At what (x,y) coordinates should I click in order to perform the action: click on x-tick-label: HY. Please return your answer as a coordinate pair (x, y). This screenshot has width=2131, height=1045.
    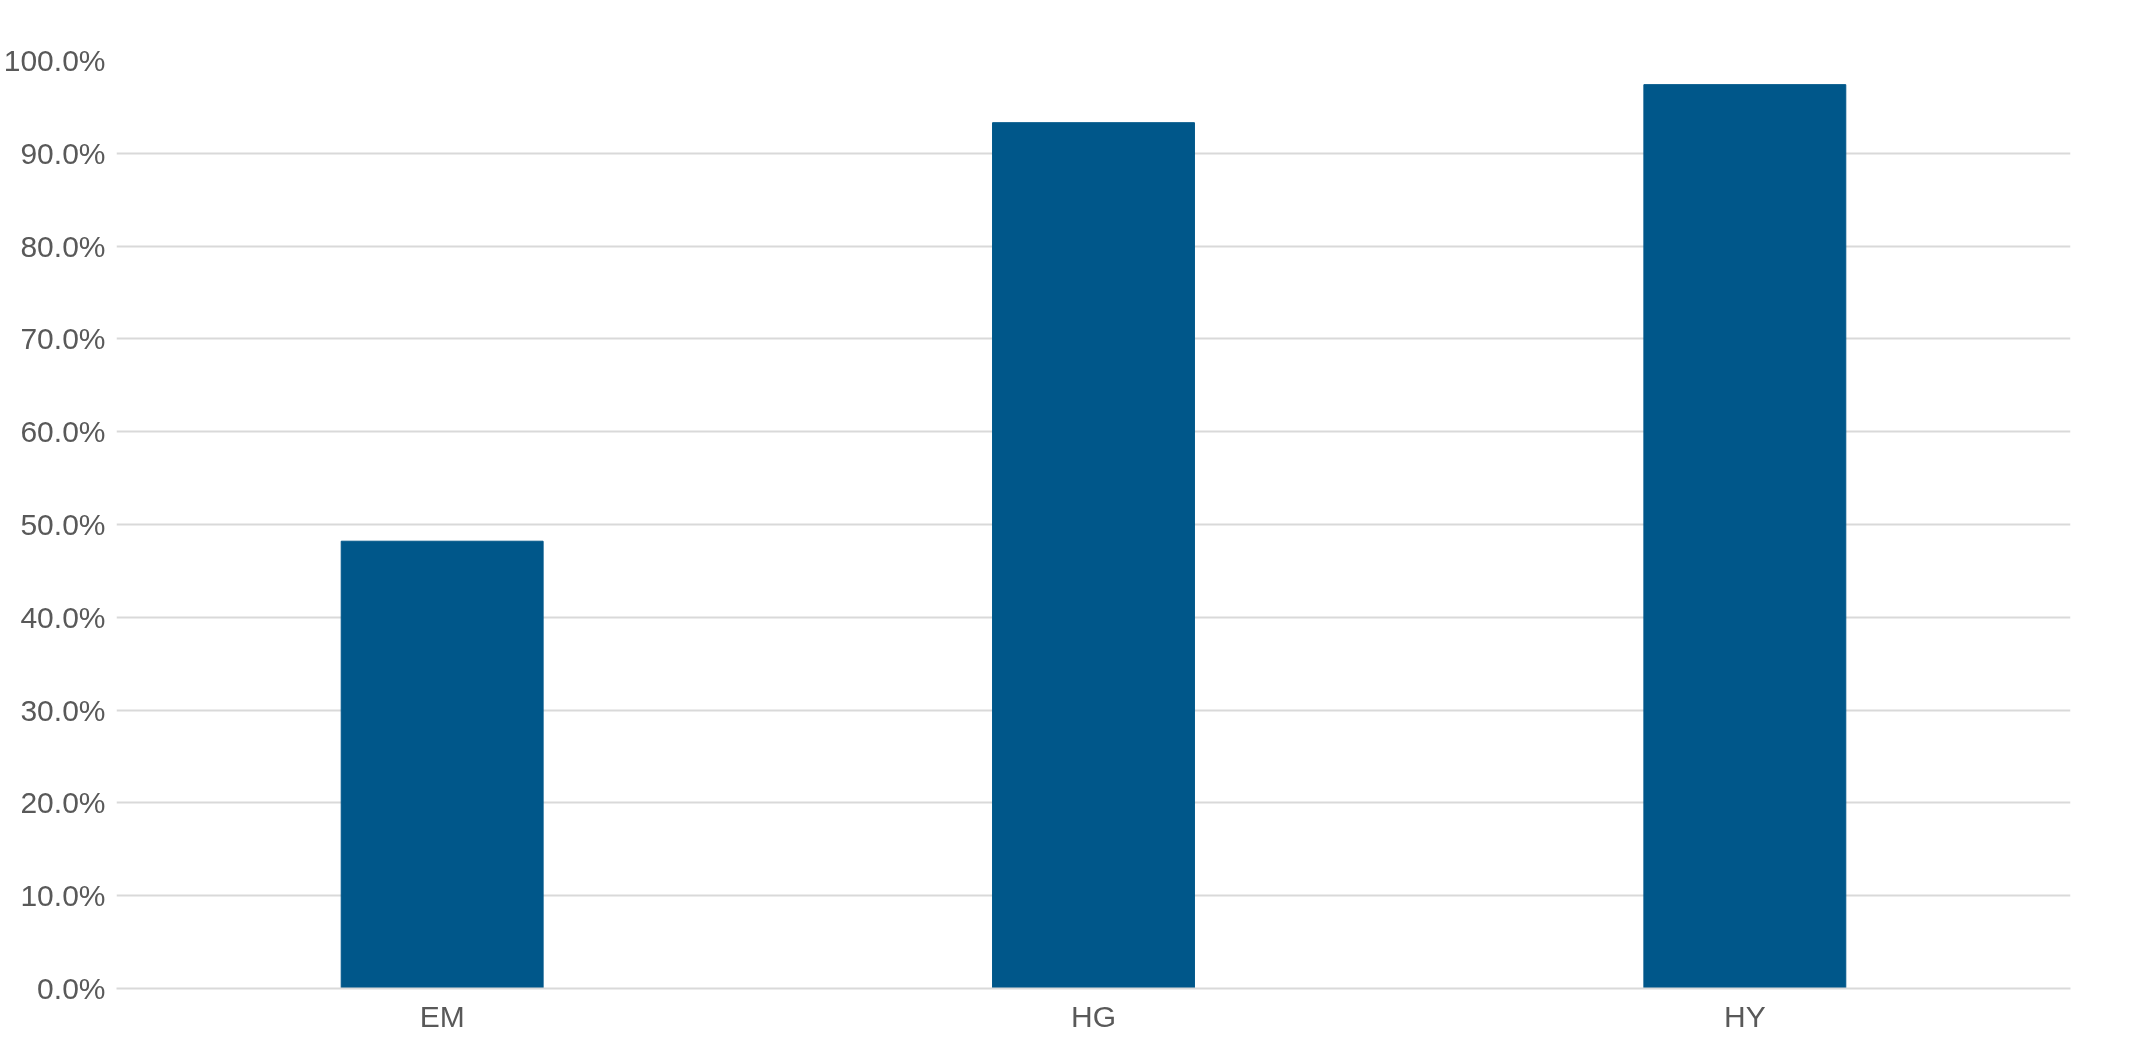
    Looking at the image, I should click on (1745, 1016).